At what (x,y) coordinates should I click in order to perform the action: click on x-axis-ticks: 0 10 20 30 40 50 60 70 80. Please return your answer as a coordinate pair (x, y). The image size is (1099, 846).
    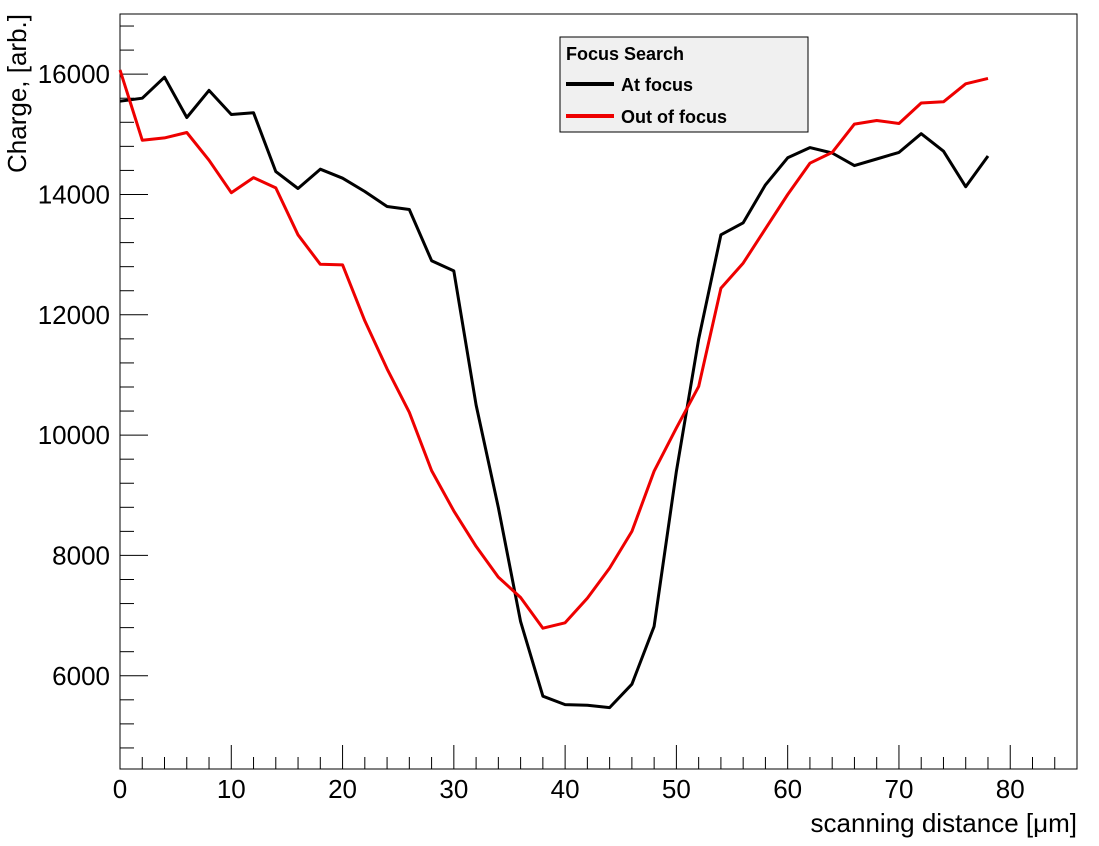
    Looking at the image, I should click on (595, 774).